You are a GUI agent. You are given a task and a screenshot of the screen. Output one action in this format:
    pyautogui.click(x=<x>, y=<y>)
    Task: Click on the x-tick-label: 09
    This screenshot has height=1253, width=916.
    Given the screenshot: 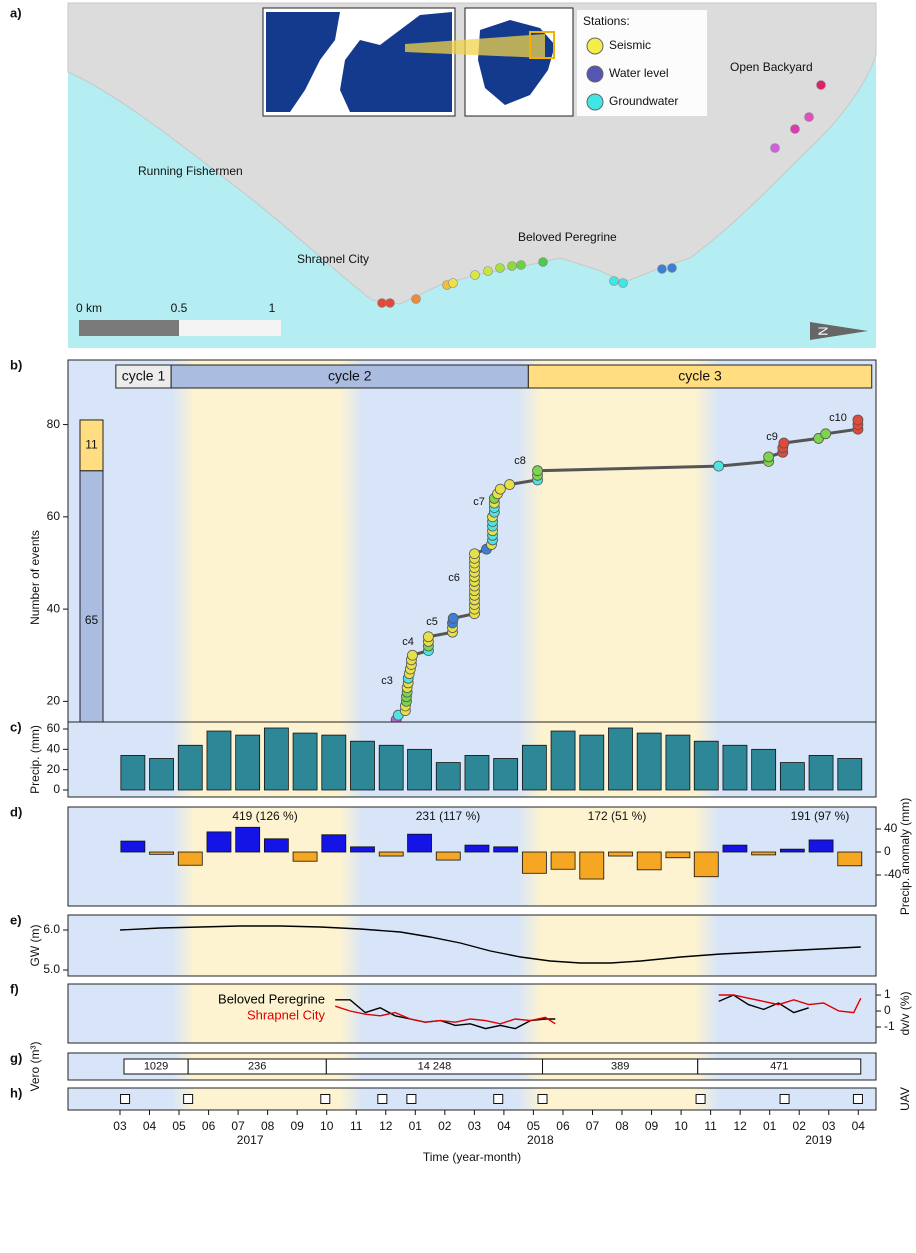 What is the action you would take?
    pyautogui.click(x=298, y=1126)
    